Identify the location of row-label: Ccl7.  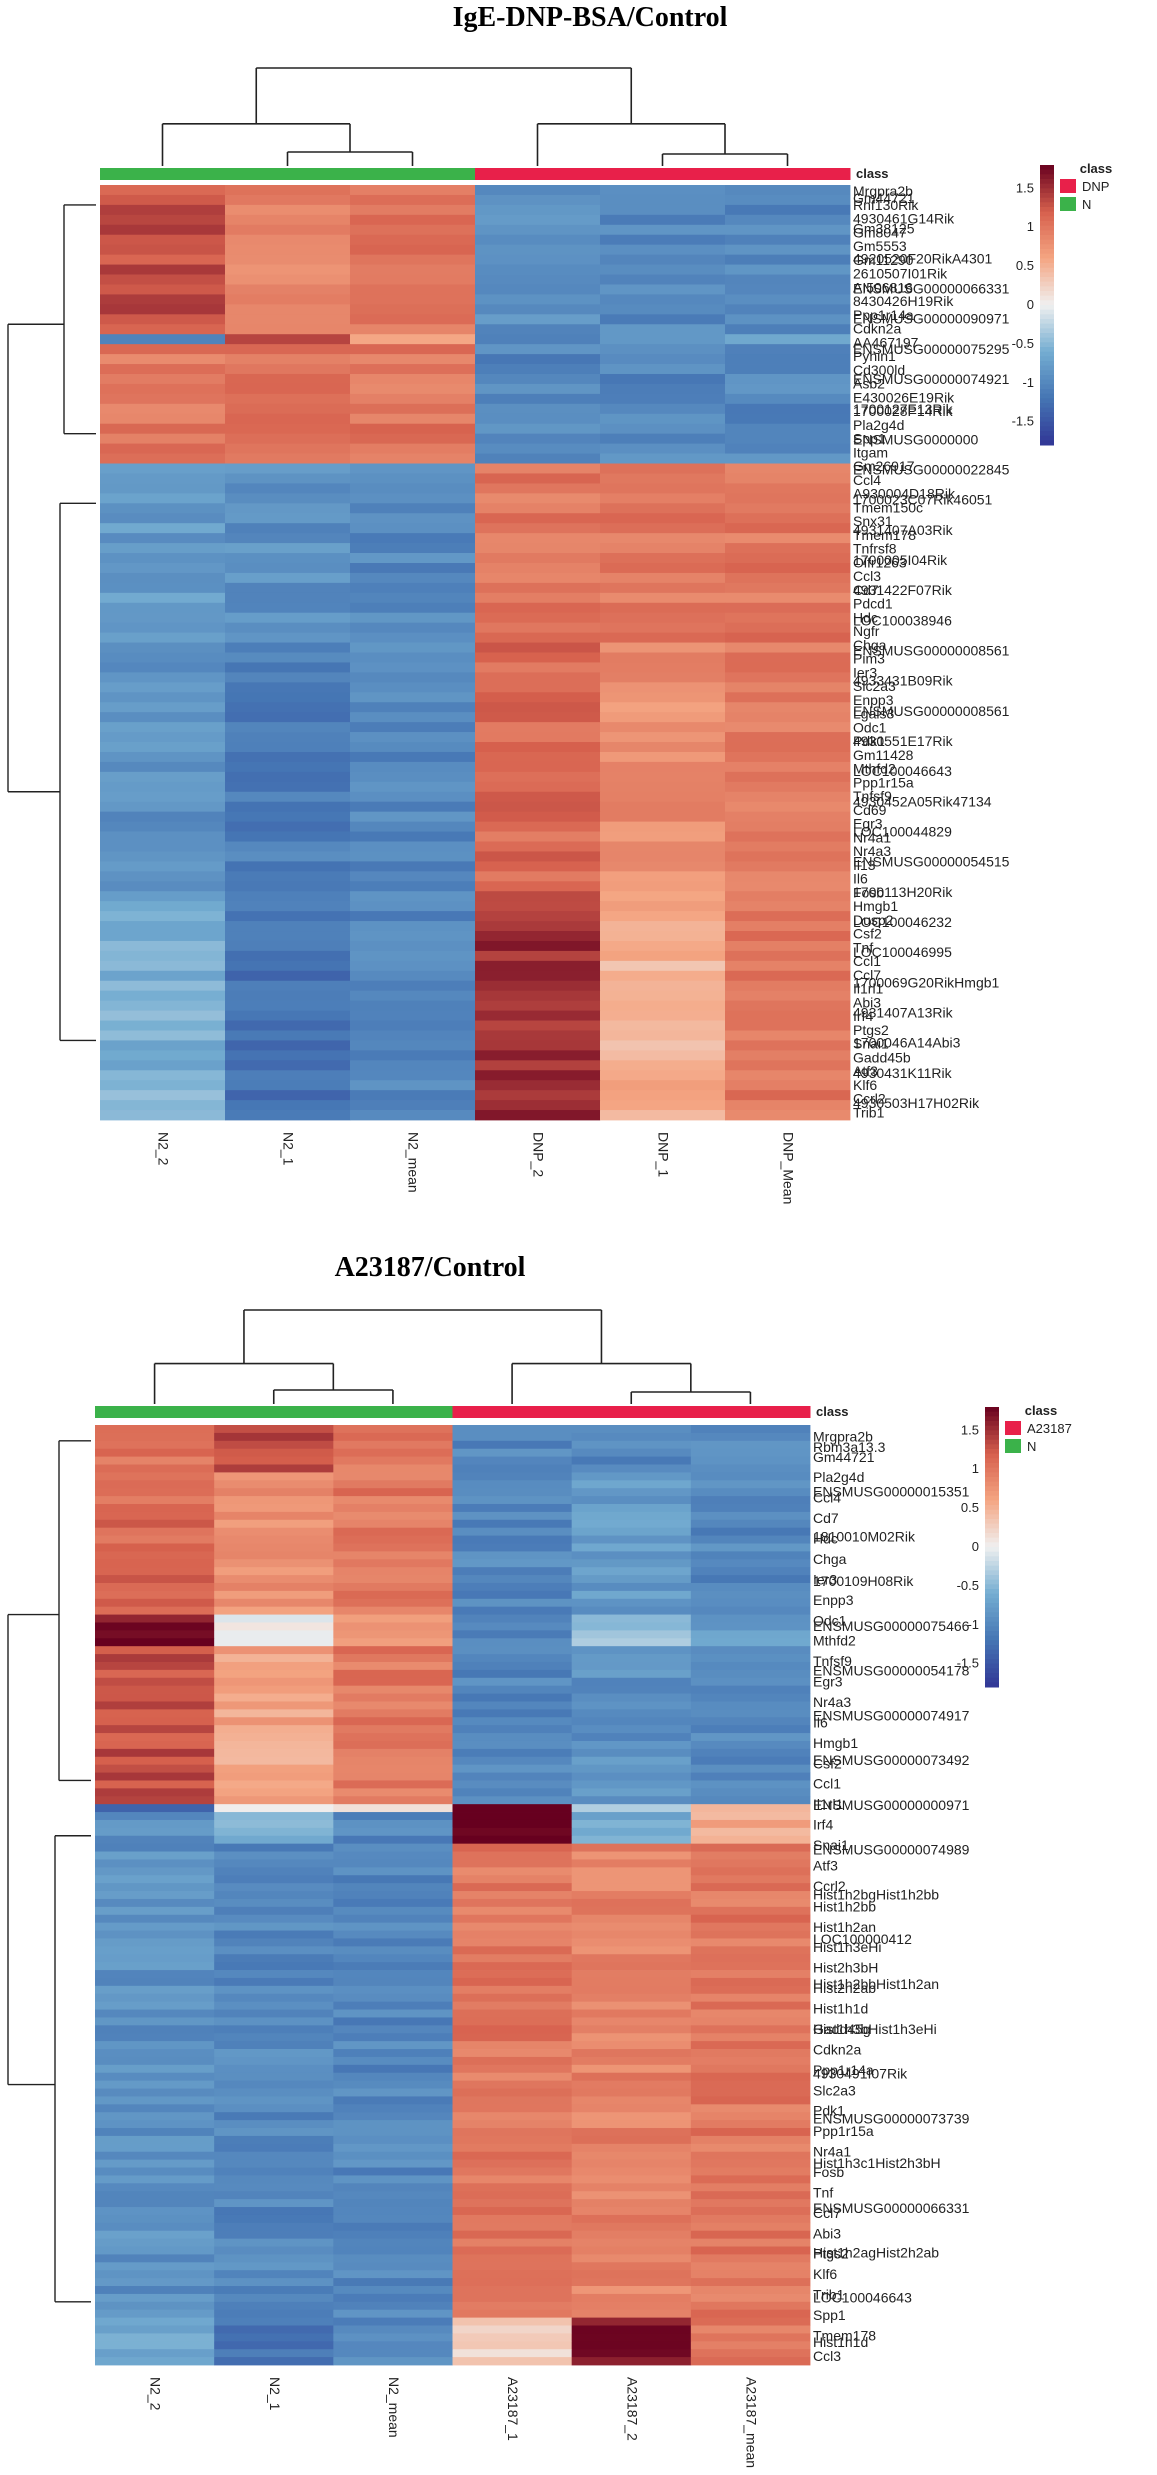
(867, 975).